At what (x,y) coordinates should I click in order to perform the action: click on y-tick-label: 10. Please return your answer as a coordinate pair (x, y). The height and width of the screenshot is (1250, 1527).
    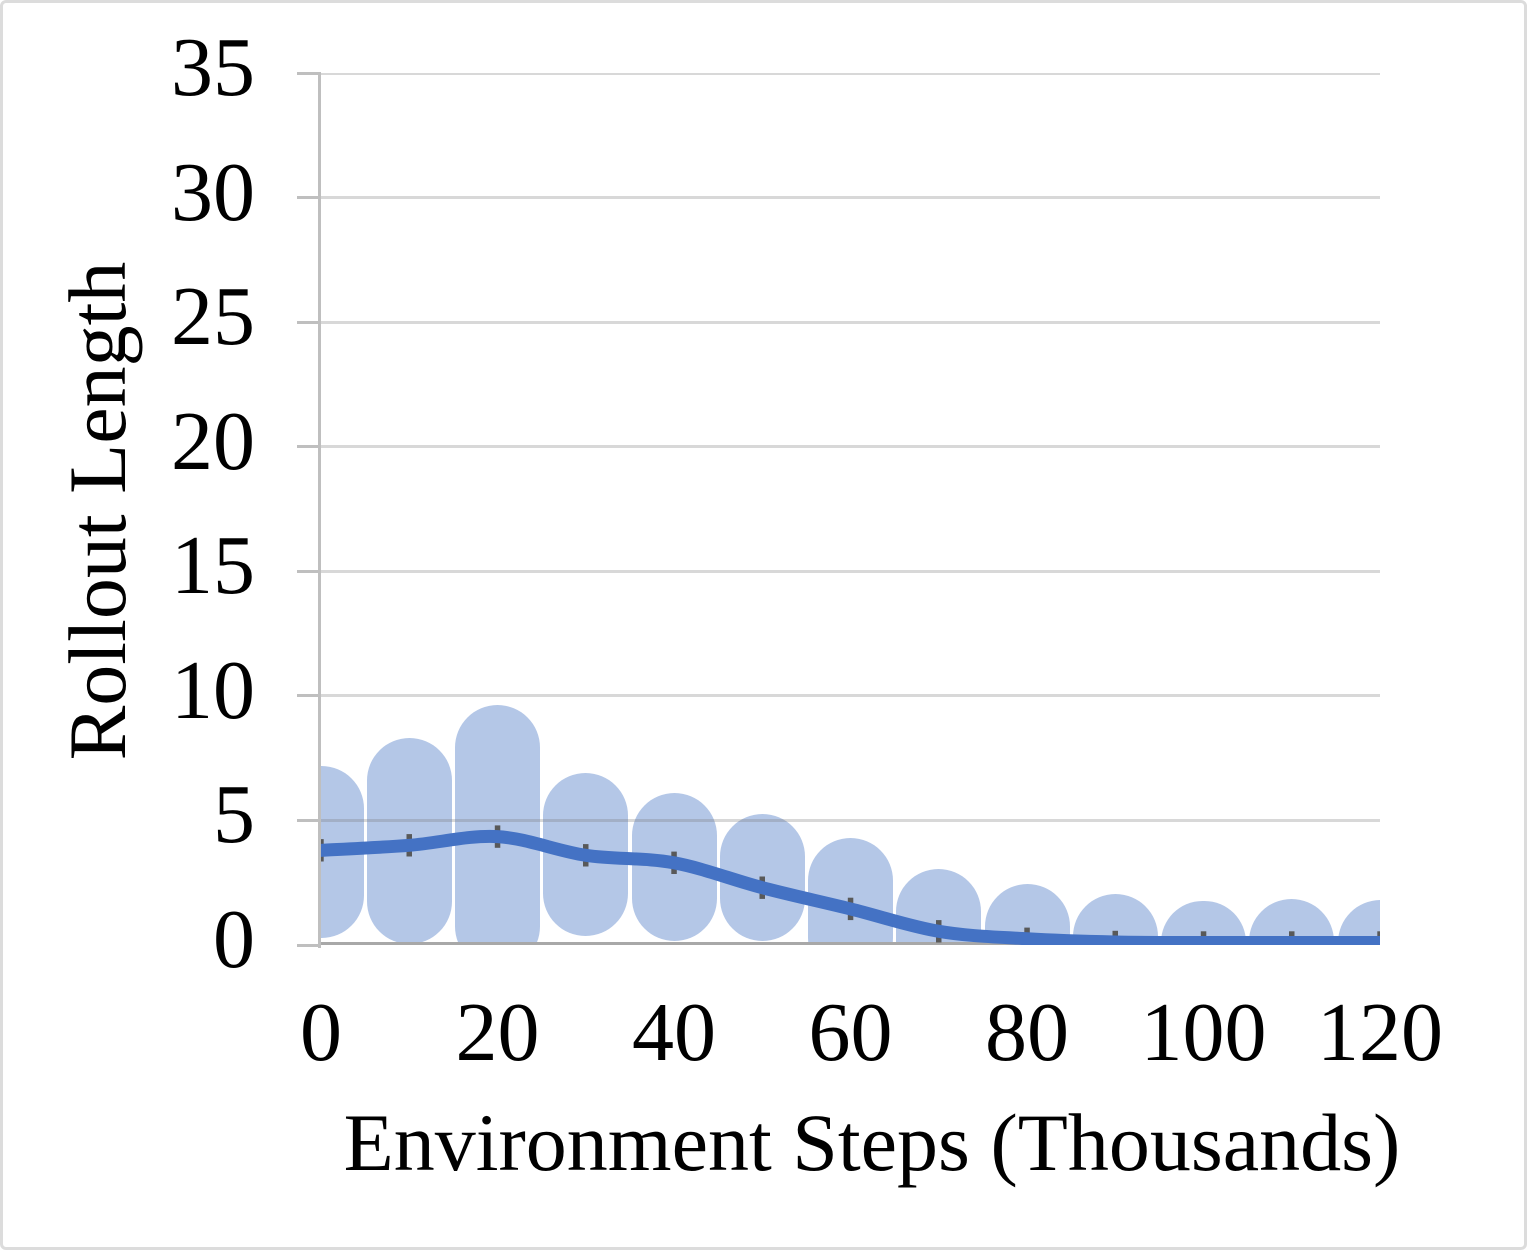
    Looking at the image, I should click on (213, 690).